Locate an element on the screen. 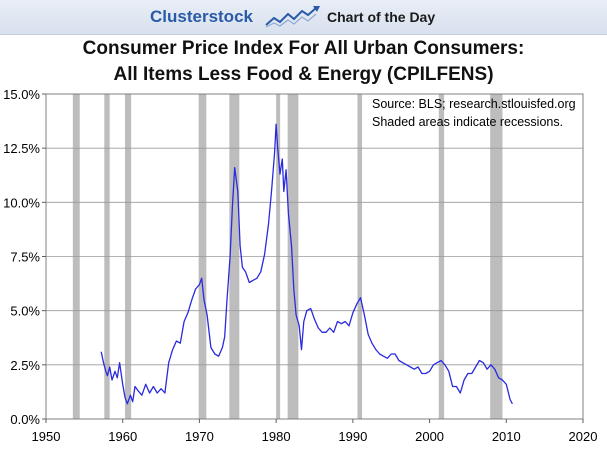 This screenshot has height=456, width=607. y-tick-label: 15.0% is located at coordinates (21, 94).